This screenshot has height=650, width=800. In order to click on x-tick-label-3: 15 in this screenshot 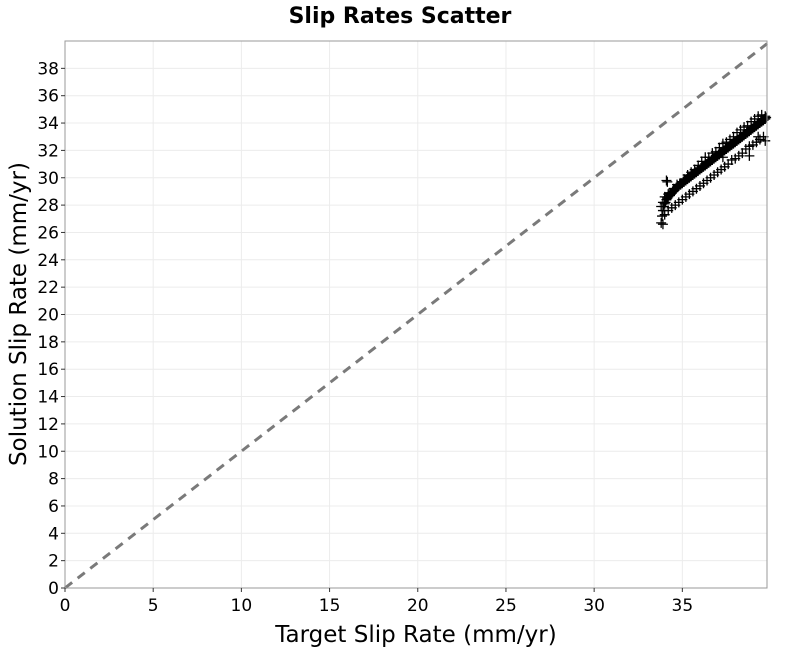, I will do `click(330, 606)`.